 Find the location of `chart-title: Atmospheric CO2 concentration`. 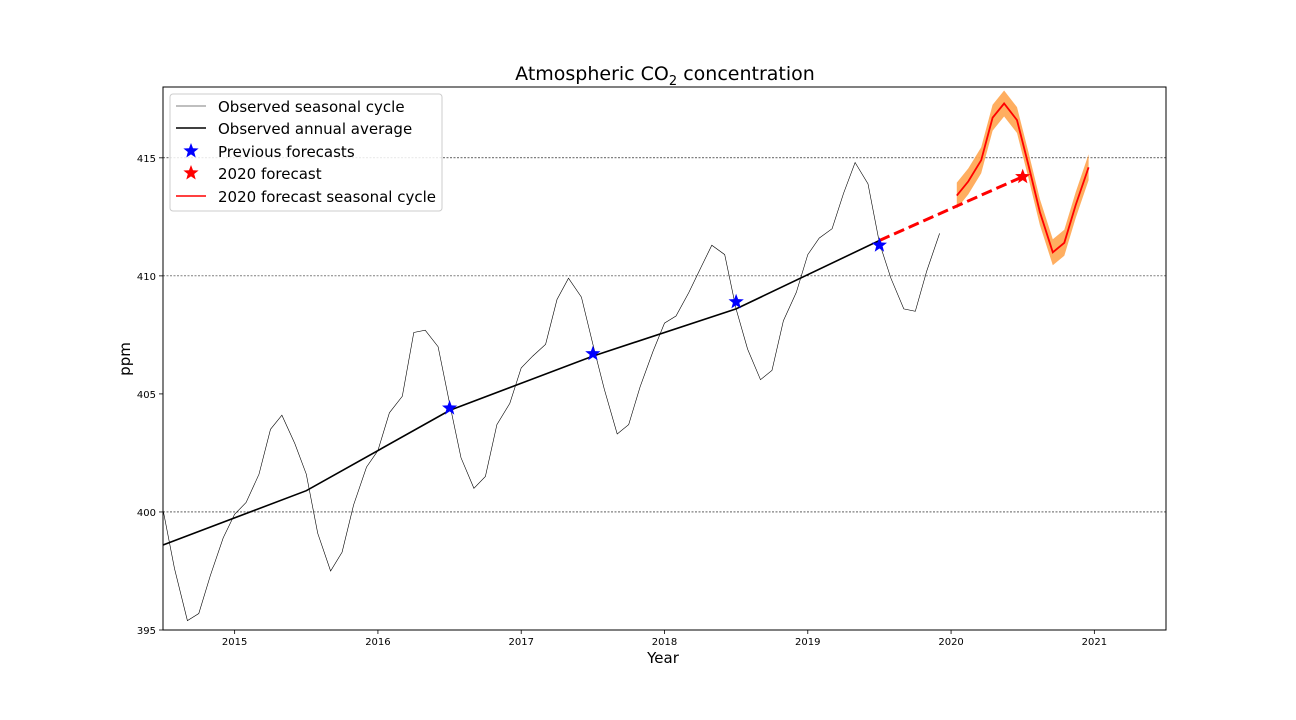

chart-title: Atmospheric CO2 concentration is located at coordinates (665, 76).